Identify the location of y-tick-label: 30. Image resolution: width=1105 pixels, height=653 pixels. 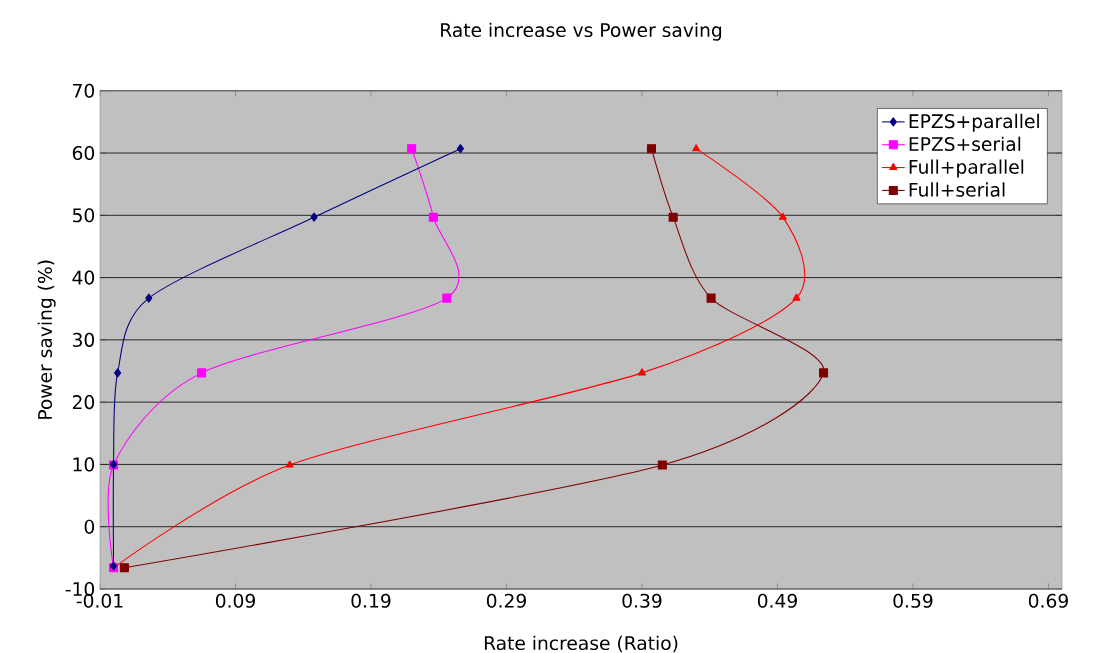
(83, 339).